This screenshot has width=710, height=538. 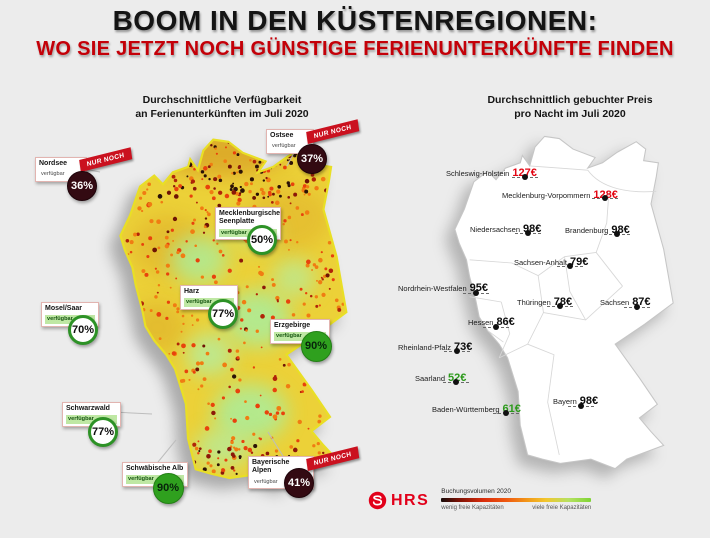 I want to click on availability-title-line1: Durchschnittliche Verfügbarkeit, so click(x=222, y=100).